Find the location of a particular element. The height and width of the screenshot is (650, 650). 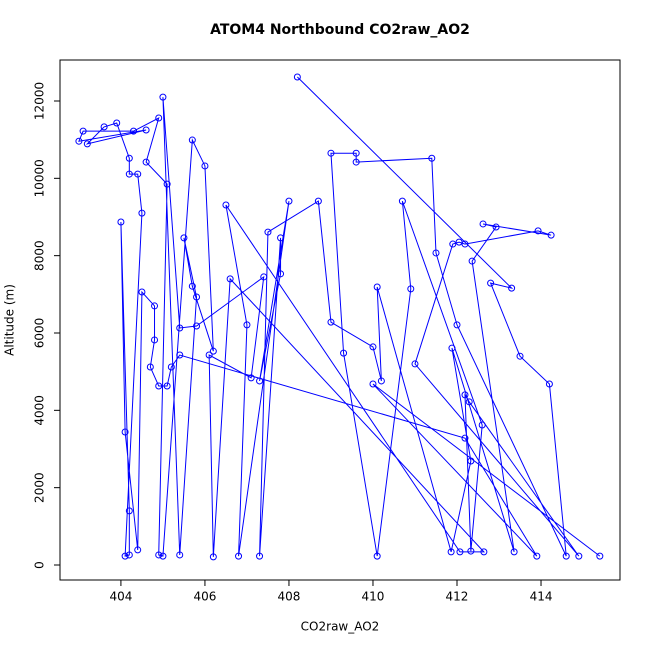

y-tick-label: 0 is located at coordinates (40, 565).